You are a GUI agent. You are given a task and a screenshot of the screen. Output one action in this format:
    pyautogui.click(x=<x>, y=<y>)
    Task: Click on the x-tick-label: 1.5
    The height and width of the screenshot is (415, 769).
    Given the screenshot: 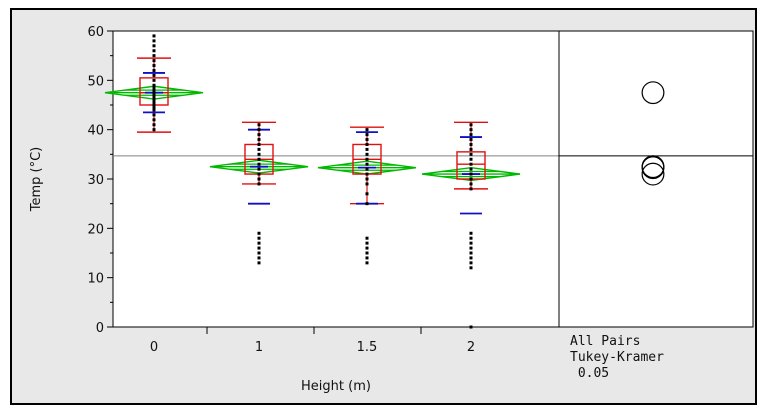 What is the action you would take?
    pyautogui.click(x=367, y=347)
    